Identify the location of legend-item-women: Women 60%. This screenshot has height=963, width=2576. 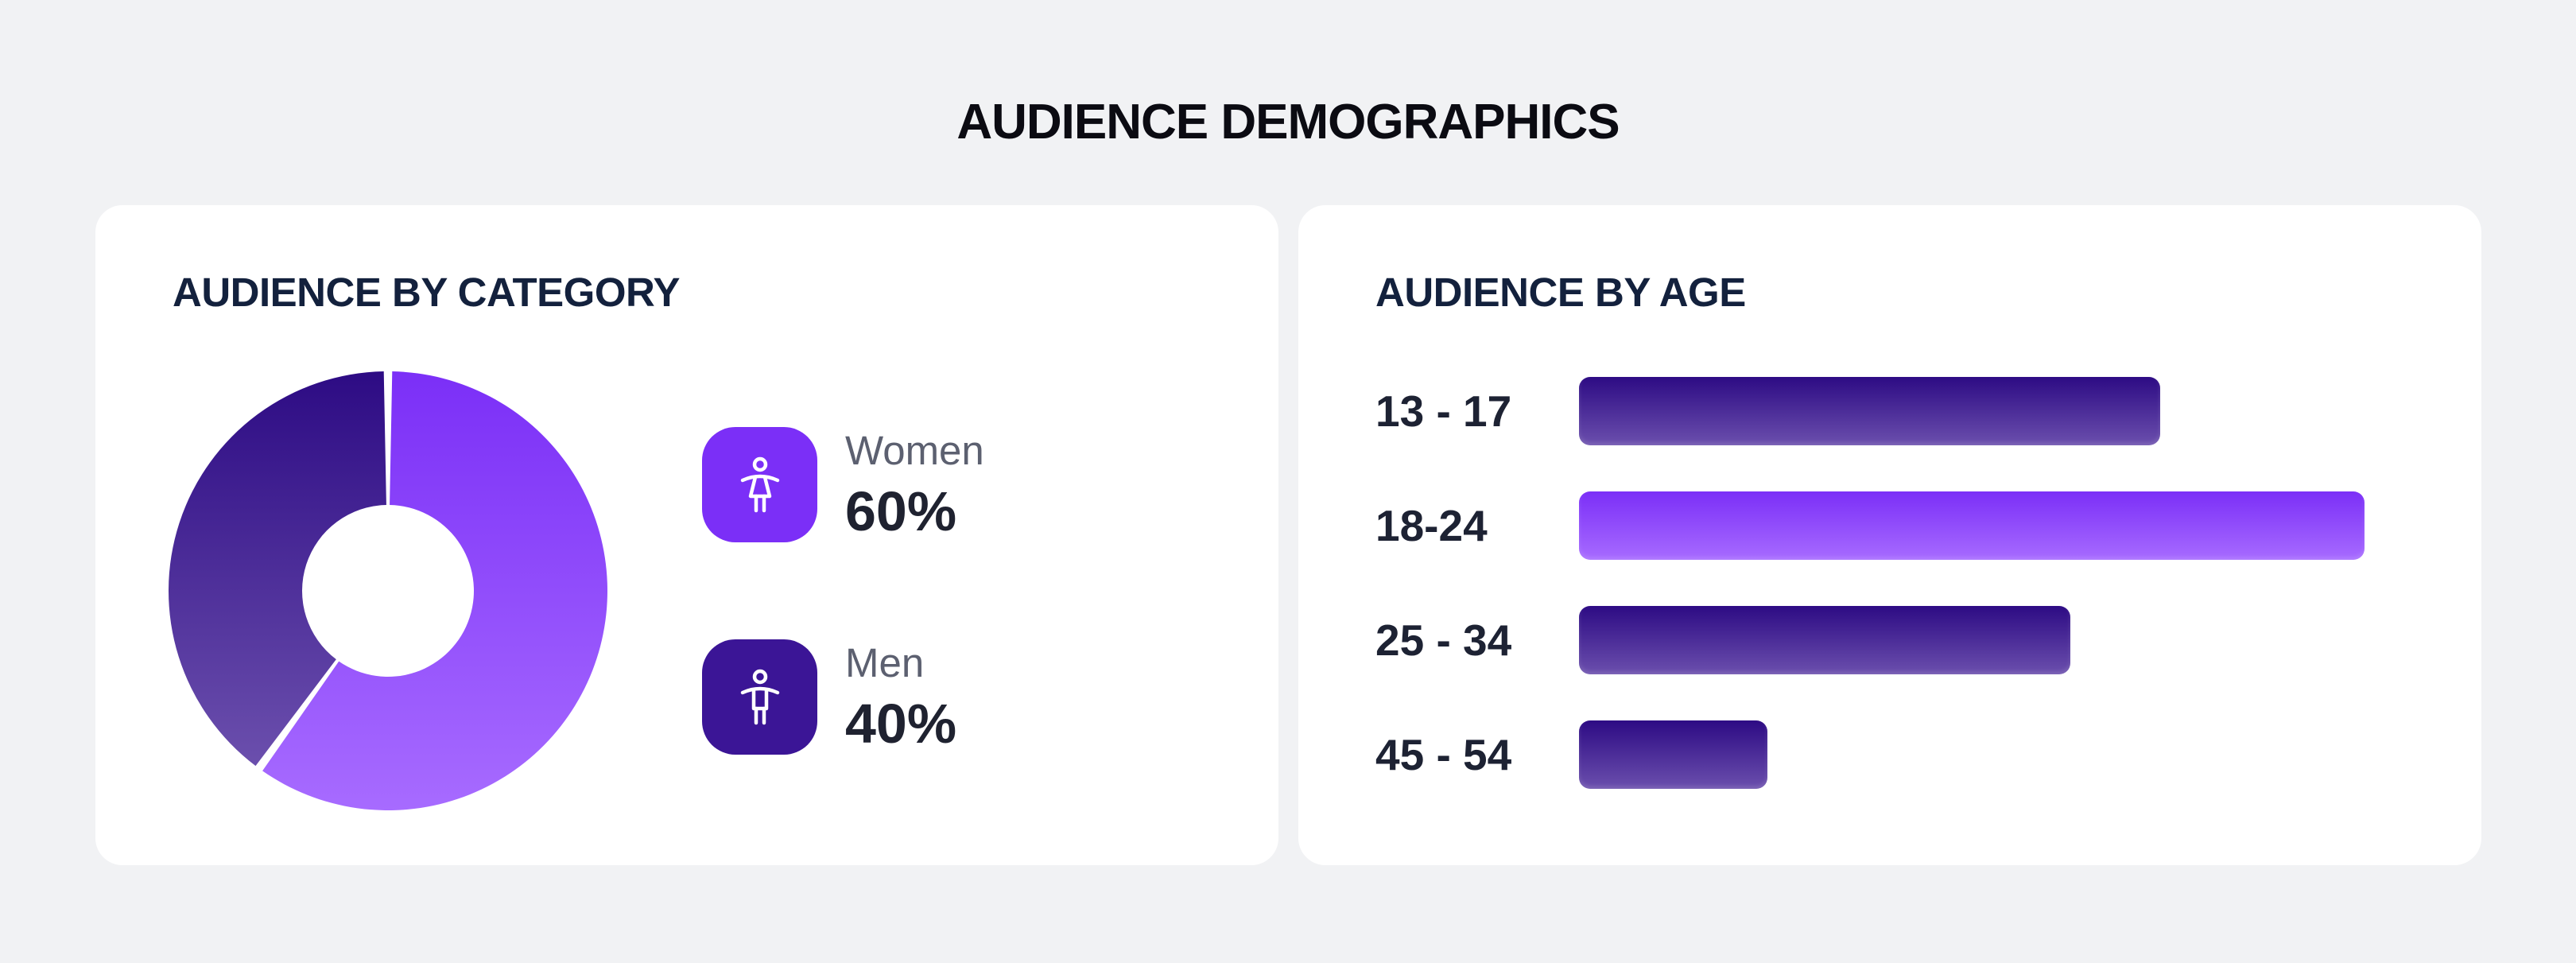
(941, 486).